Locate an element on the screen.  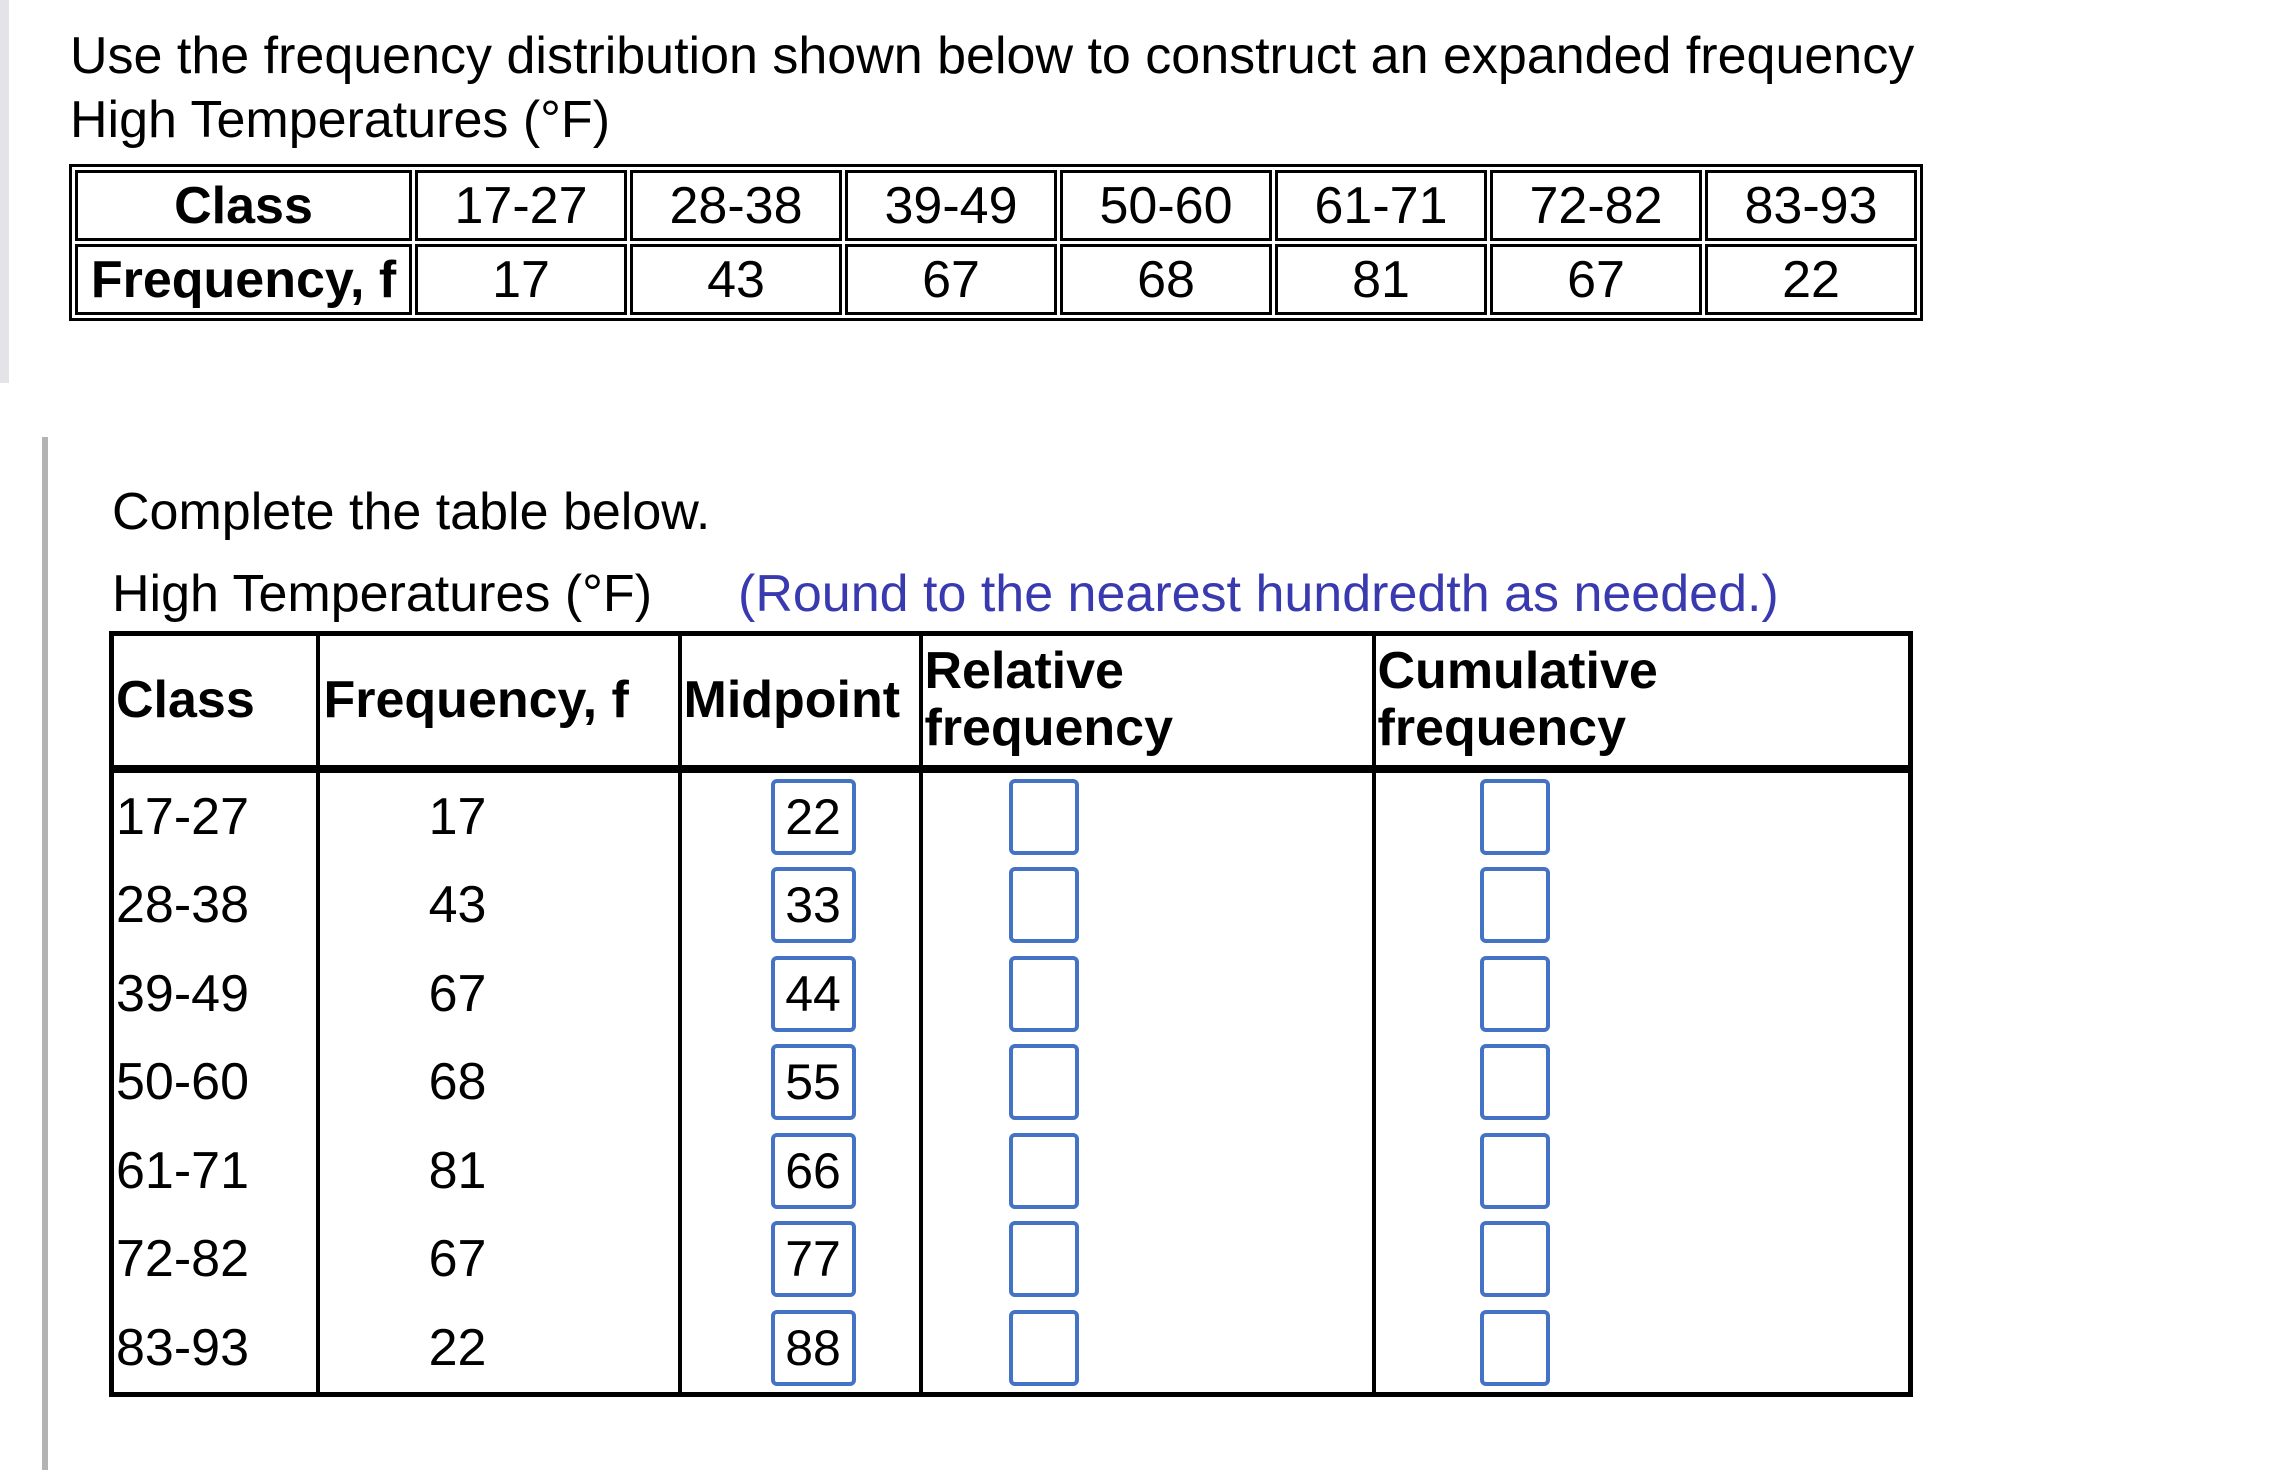
class-label: 72-82 is located at coordinates (182, 1259).